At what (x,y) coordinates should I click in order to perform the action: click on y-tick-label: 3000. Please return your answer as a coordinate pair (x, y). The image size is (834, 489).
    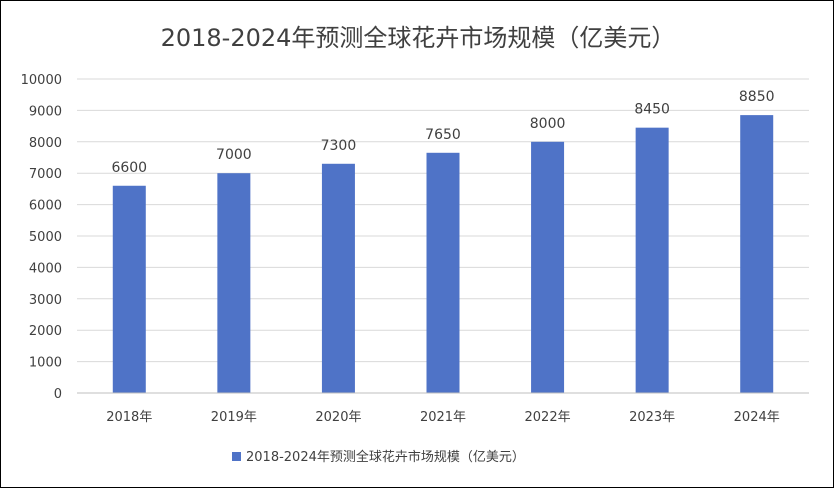
    Looking at the image, I should click on (45, 300).